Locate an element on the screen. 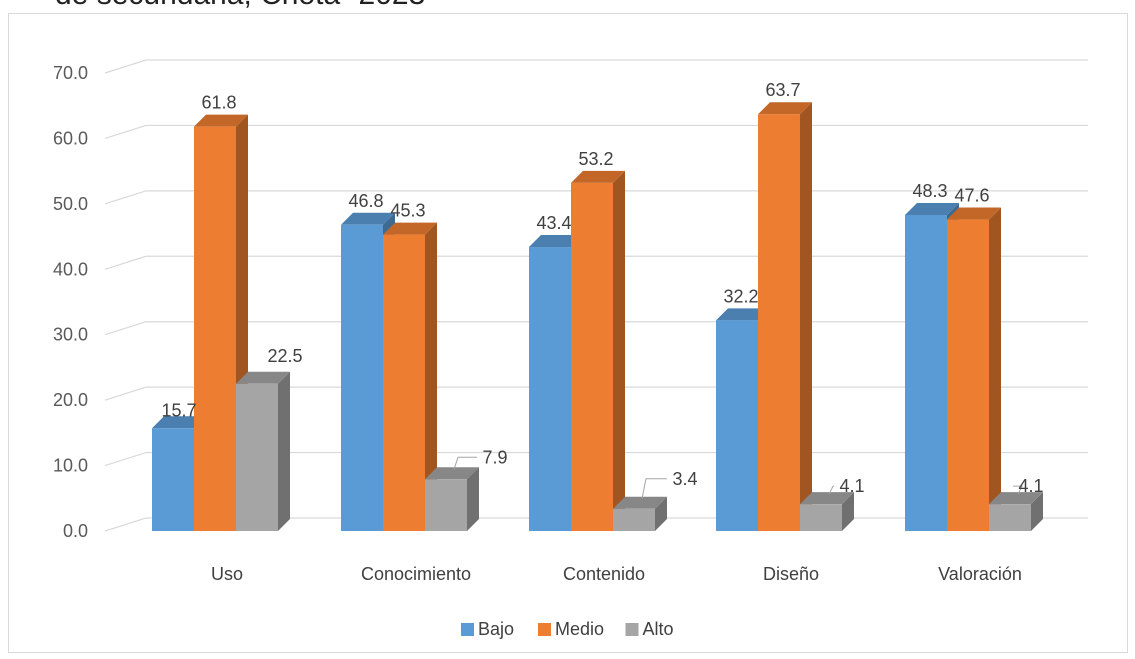 This screenshot has width=1135, height=659. x-tick-label: Diseño is located at coordinates (791, 574).